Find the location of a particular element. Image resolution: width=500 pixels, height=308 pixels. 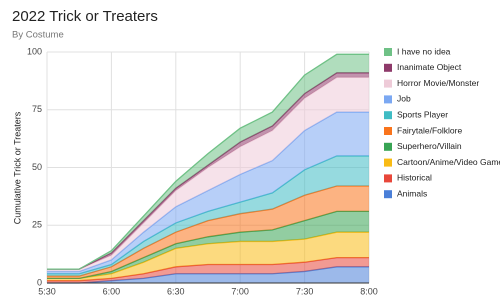

legend-label: Superhero/Villain is located at coordinates (429, 146).